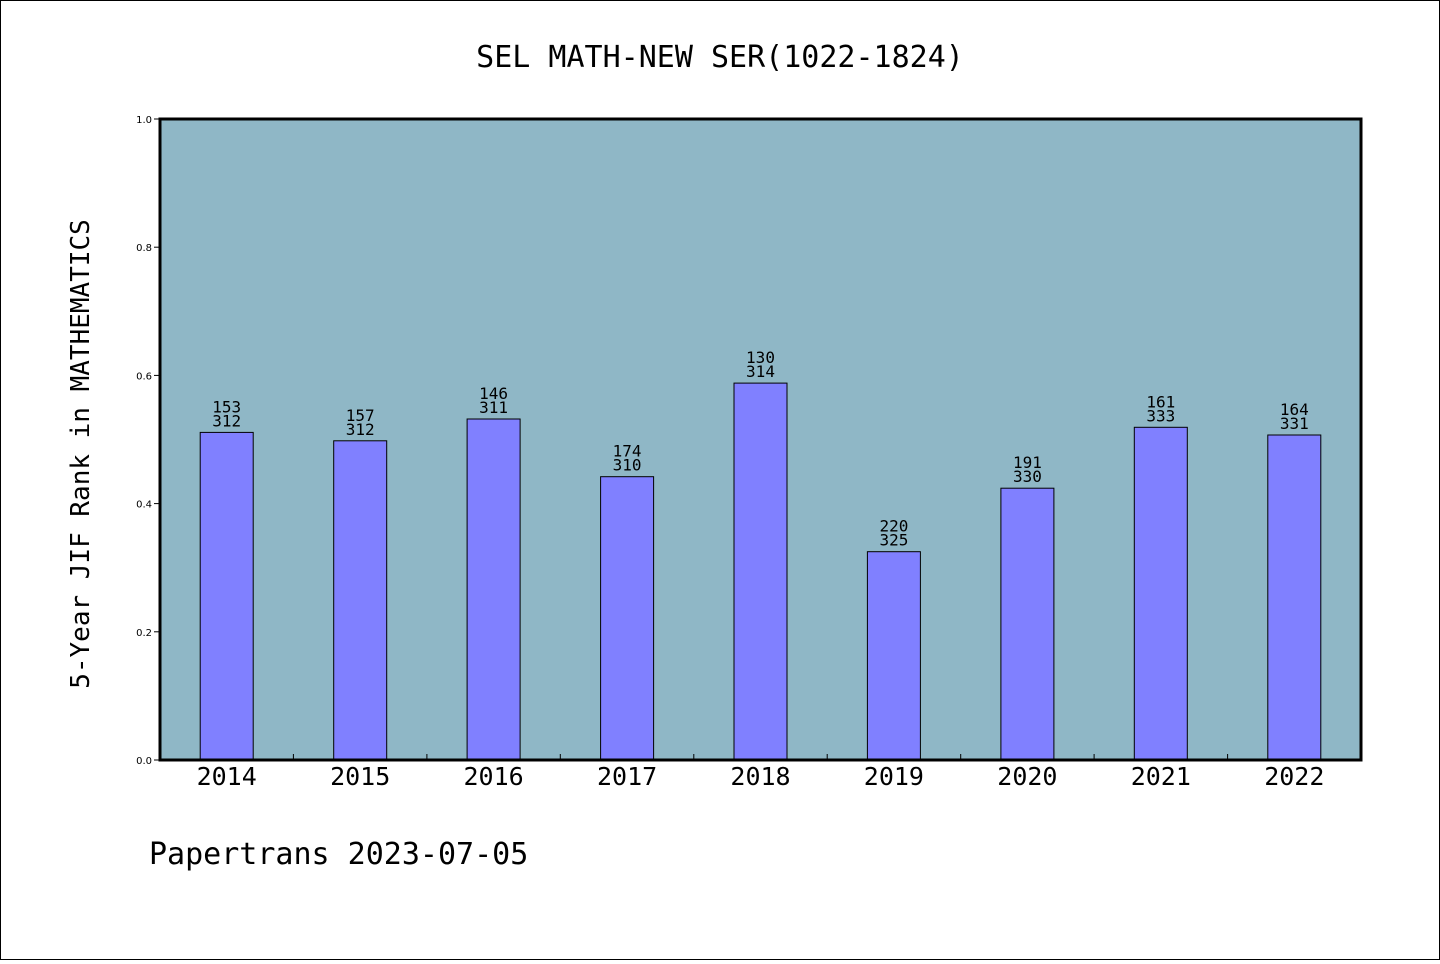  I want to click on y-tick-label: 0.6, so click(144, 376).